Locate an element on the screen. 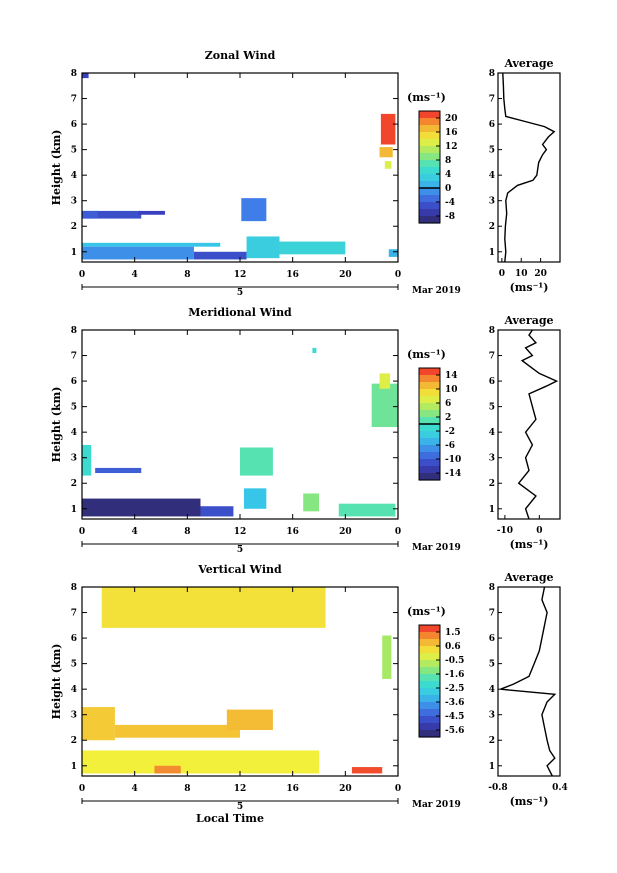 The width and height of the screenshot is (617, 873). colorbar-tick-label: 0 is located at coordinates (448, 189).